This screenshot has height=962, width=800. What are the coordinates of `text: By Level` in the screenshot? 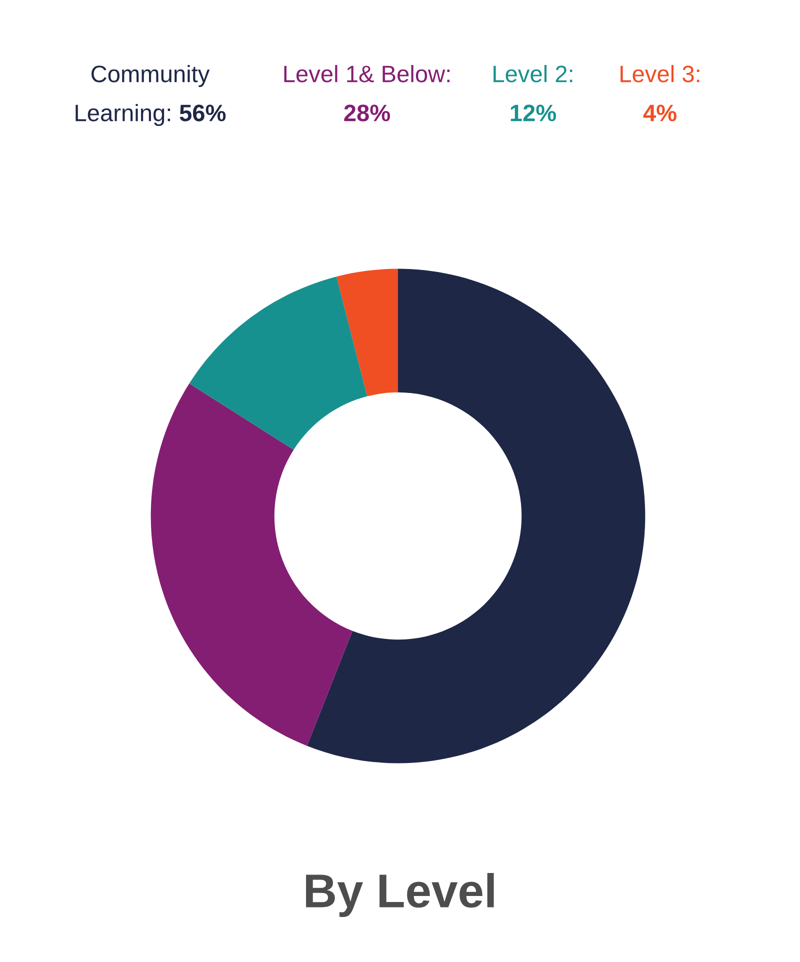 It's located at (400, 895).